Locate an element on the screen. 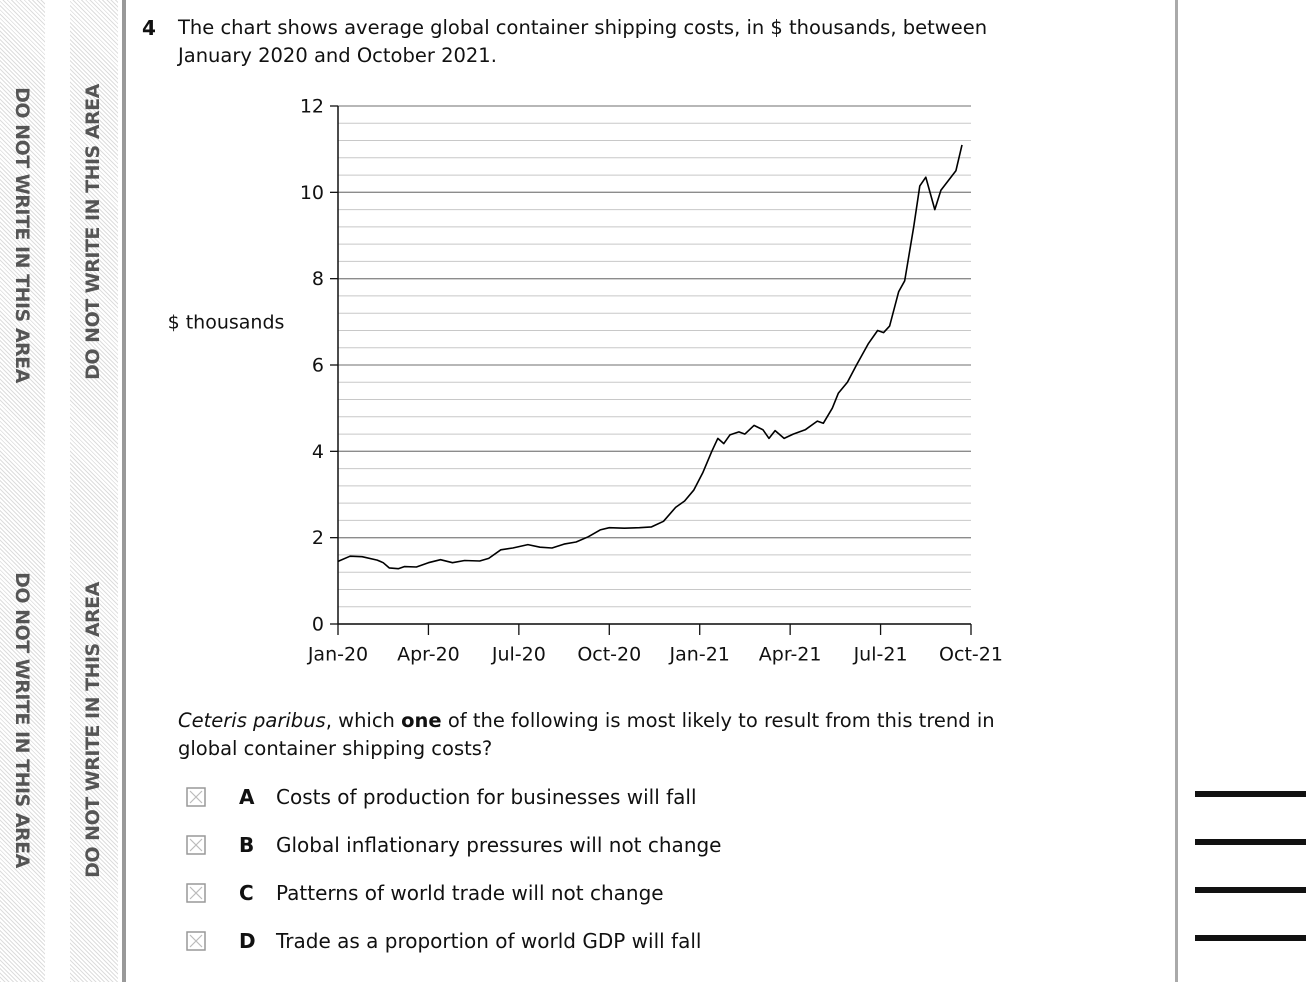 This screenshot has width=1306, height=982. x-tick-label: Jan-20 is located at coordinates (337, 655).